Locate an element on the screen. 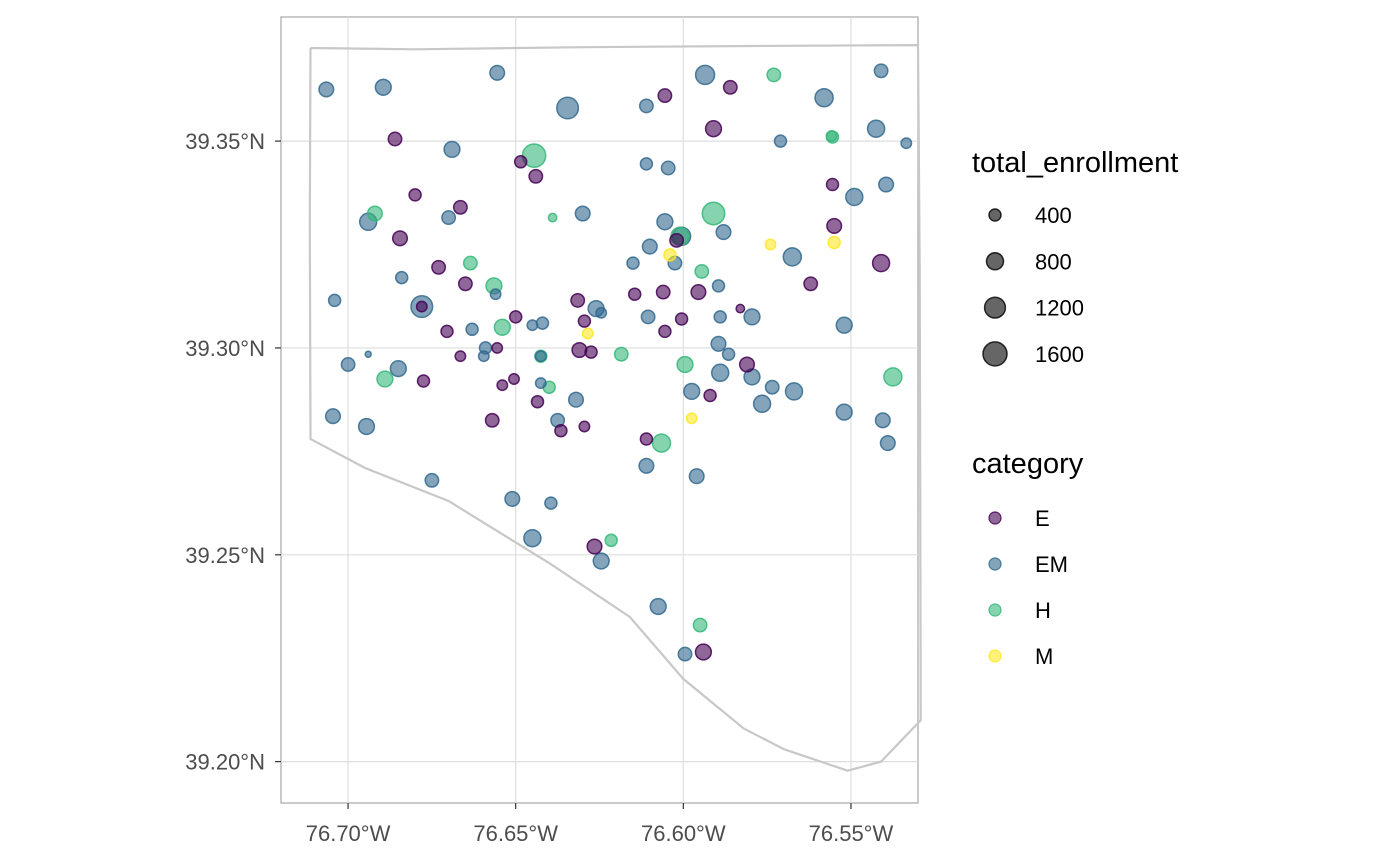  color-legend-label-e: E is located at coordinates (1042, 518).